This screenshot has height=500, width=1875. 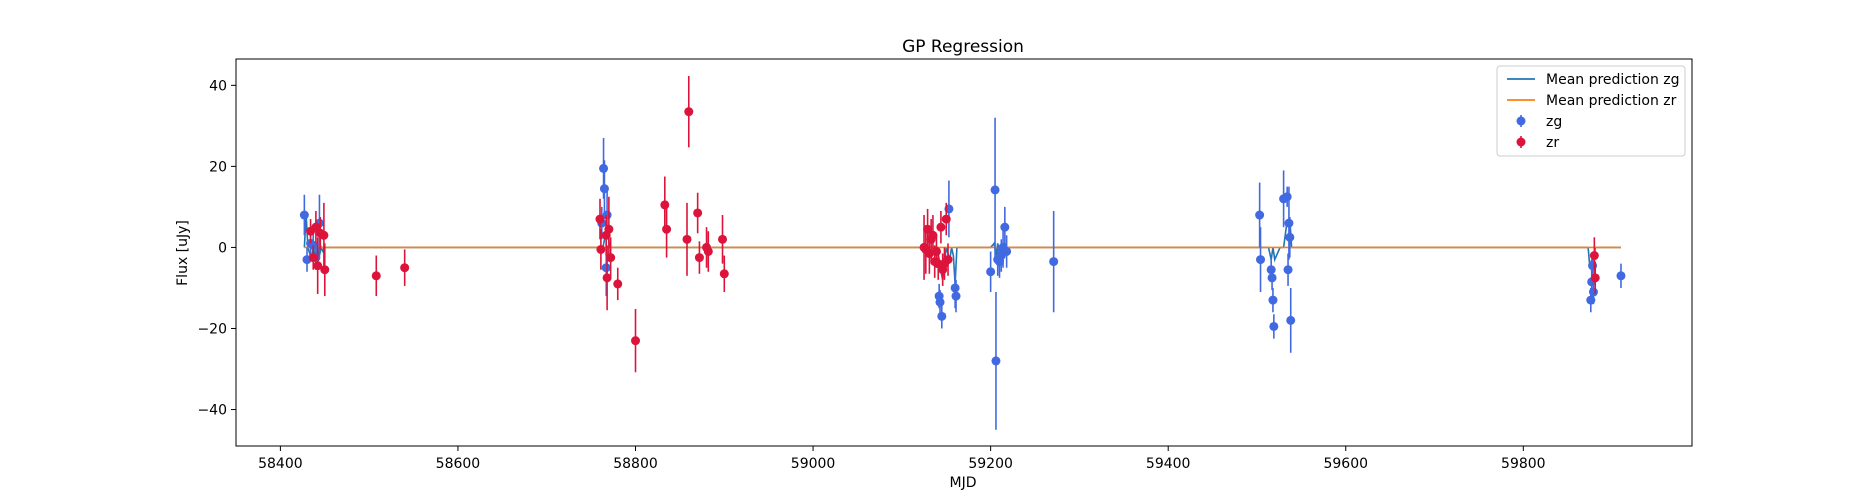 I want to click on legend-label-2: zg, so click(x=1554, y=122).